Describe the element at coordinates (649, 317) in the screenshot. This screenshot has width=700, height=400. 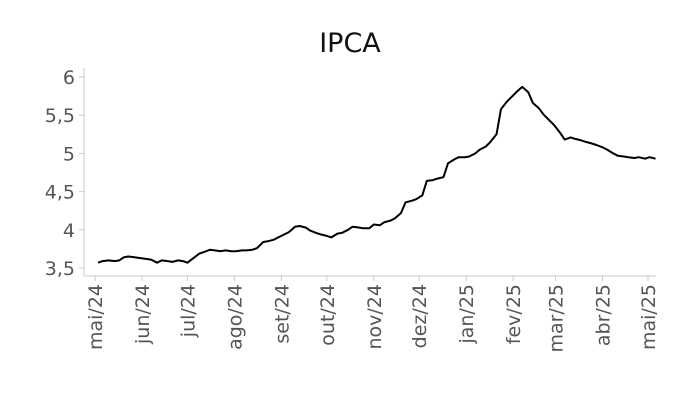
I see `x-tick-label: mai/25` at that location.